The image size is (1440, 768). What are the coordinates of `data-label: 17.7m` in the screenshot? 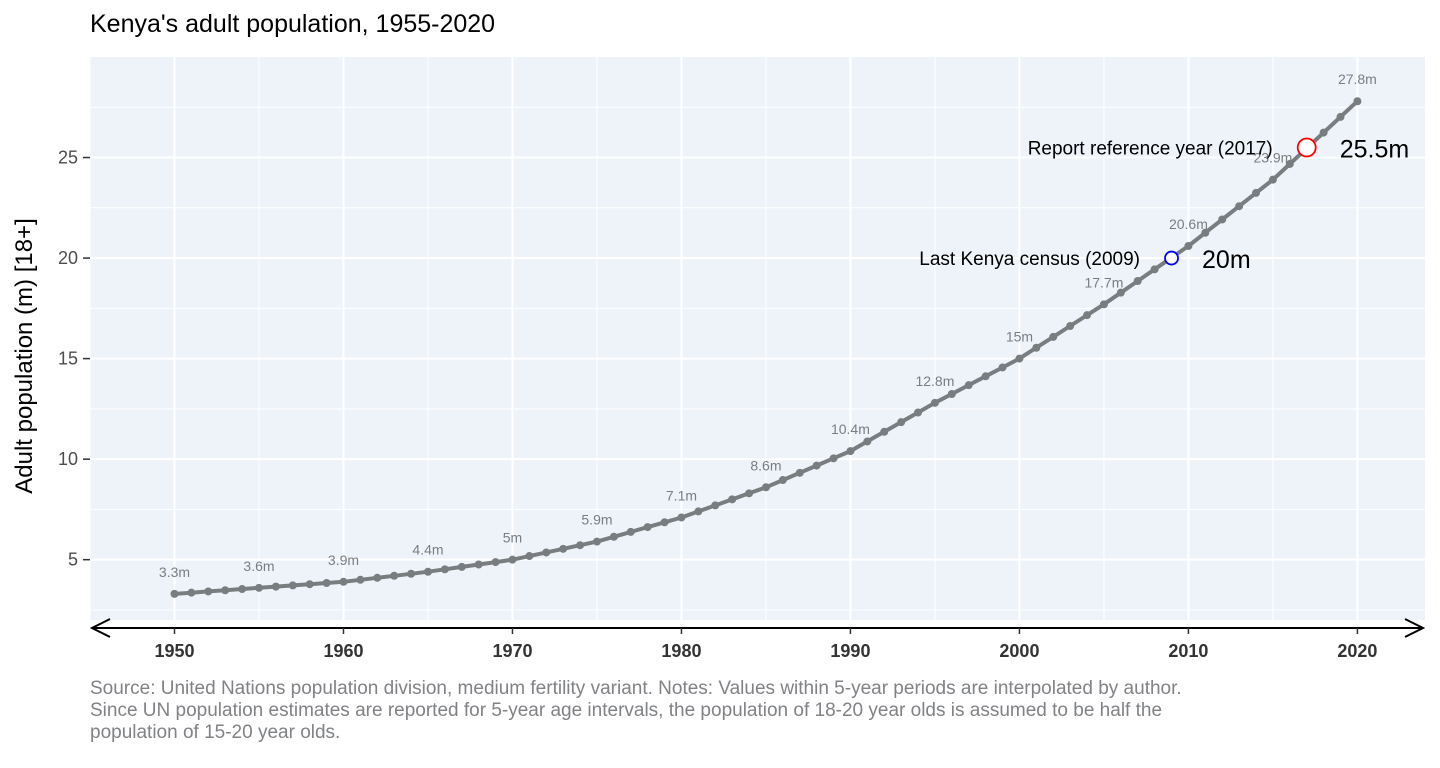 It's located at (1103, 282).